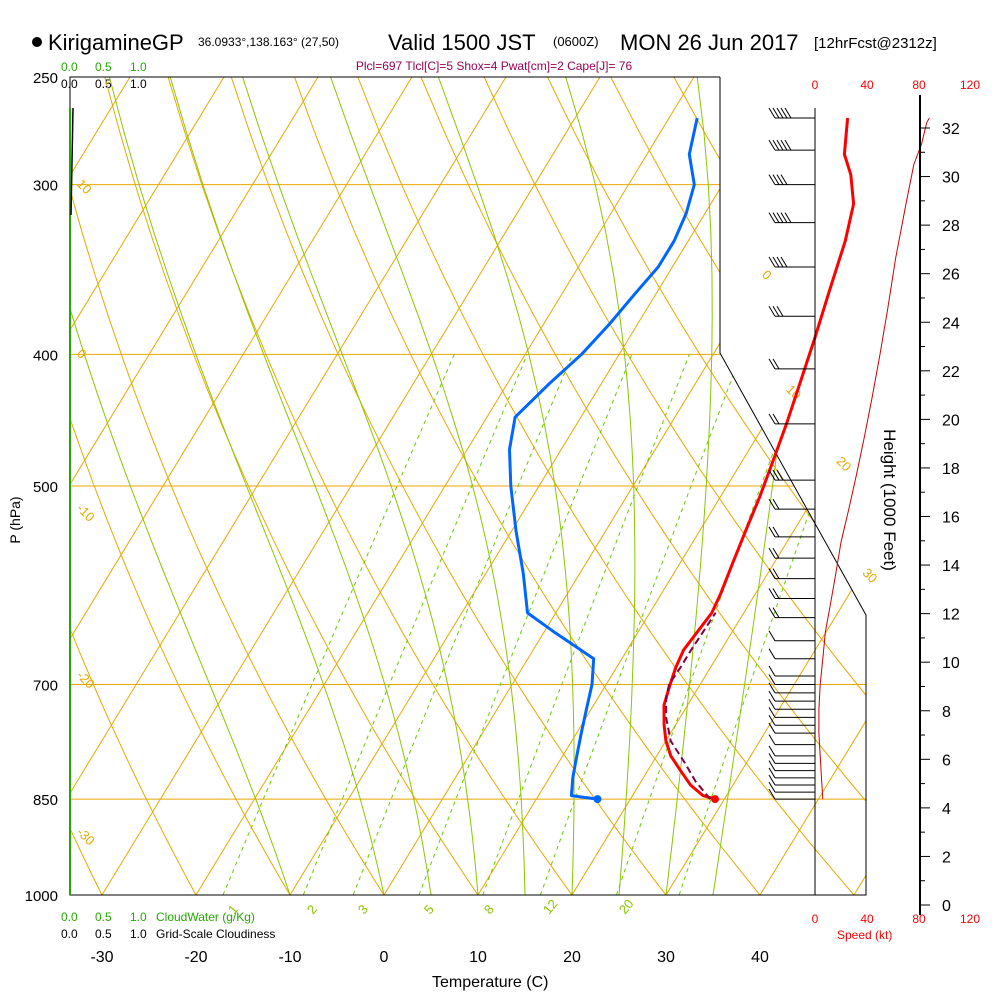  Describe the element at coordinates (18, 486) in the screenshot. I see `isotherm--90` at that location.